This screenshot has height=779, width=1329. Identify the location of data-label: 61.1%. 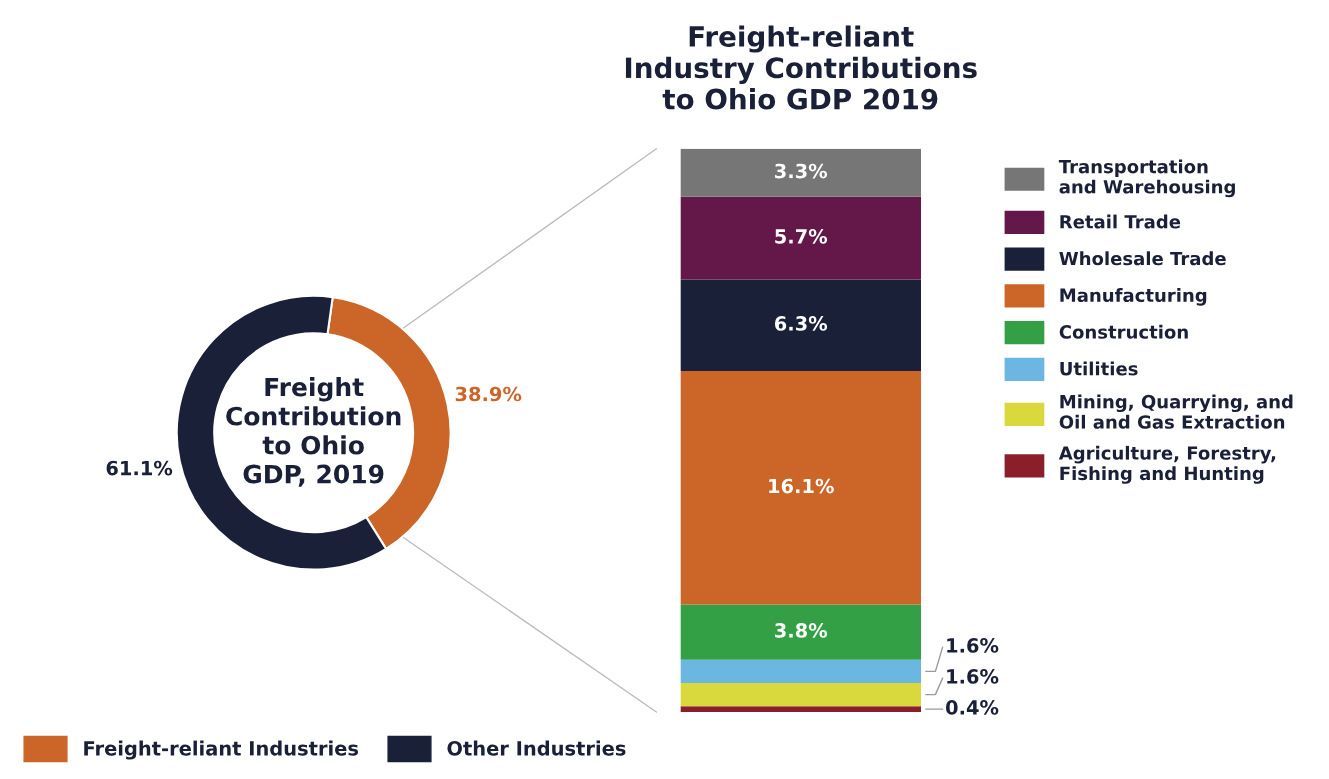
(139, 468).